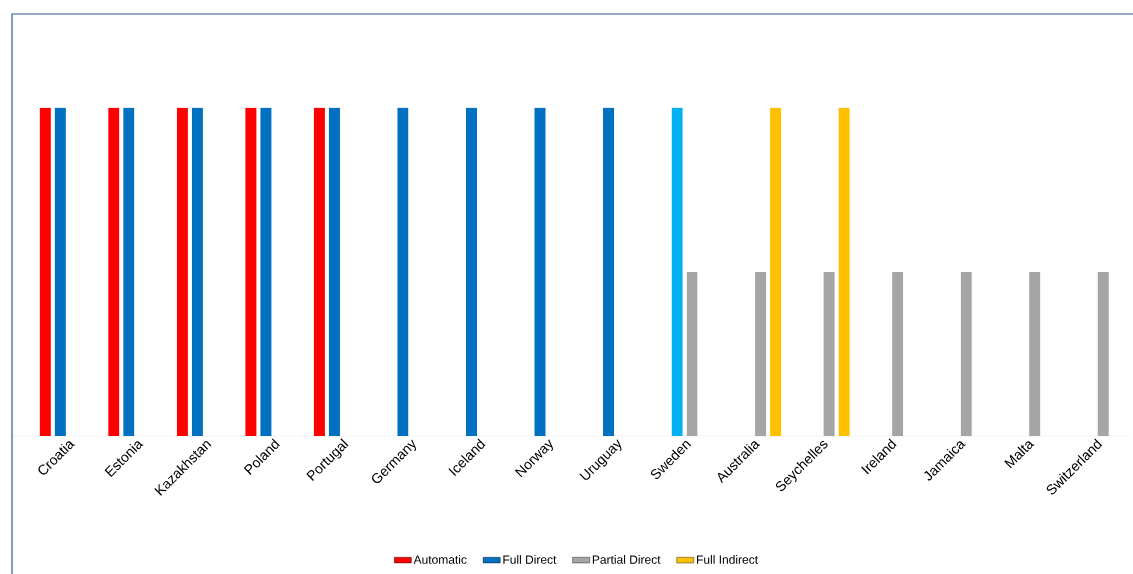 This screenshot has height=574, width=1133. I want to click on legend-label: Full Direct, so click(530, 559).